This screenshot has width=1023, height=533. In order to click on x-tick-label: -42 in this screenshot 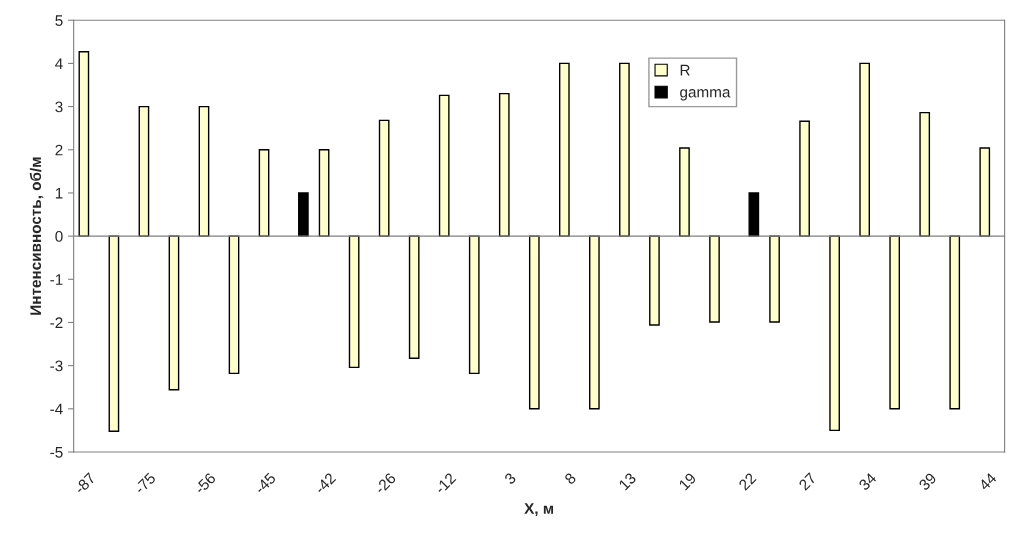, I will do `click(325, 483)`.